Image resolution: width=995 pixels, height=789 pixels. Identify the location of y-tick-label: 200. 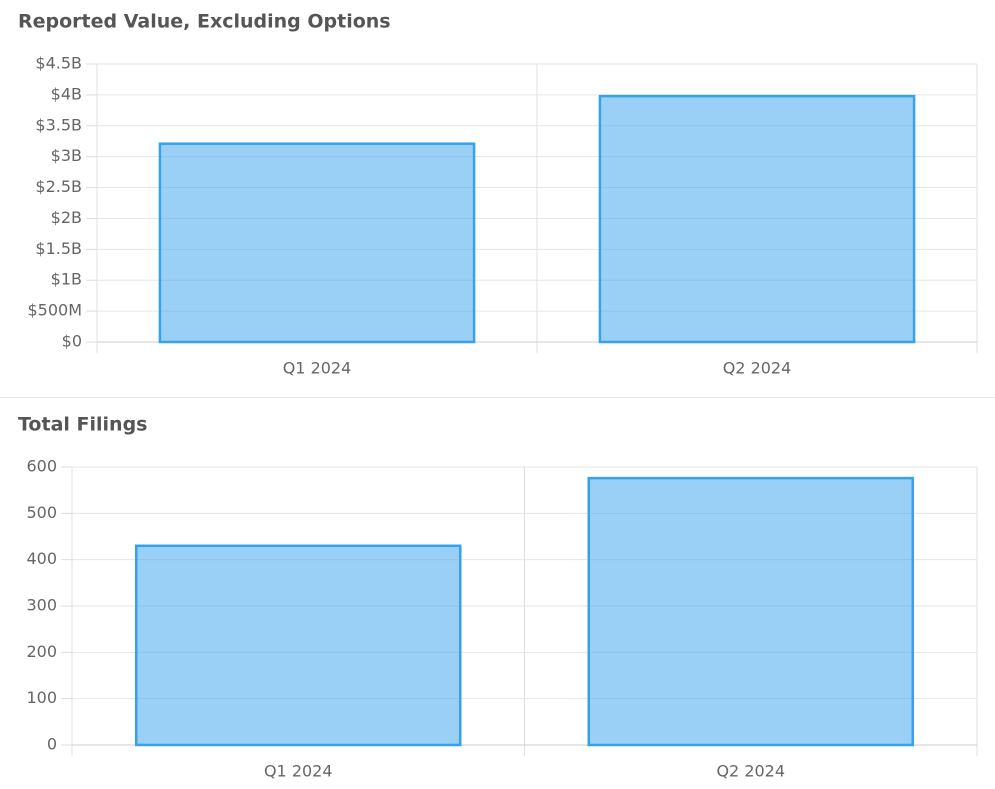
(41, 651).